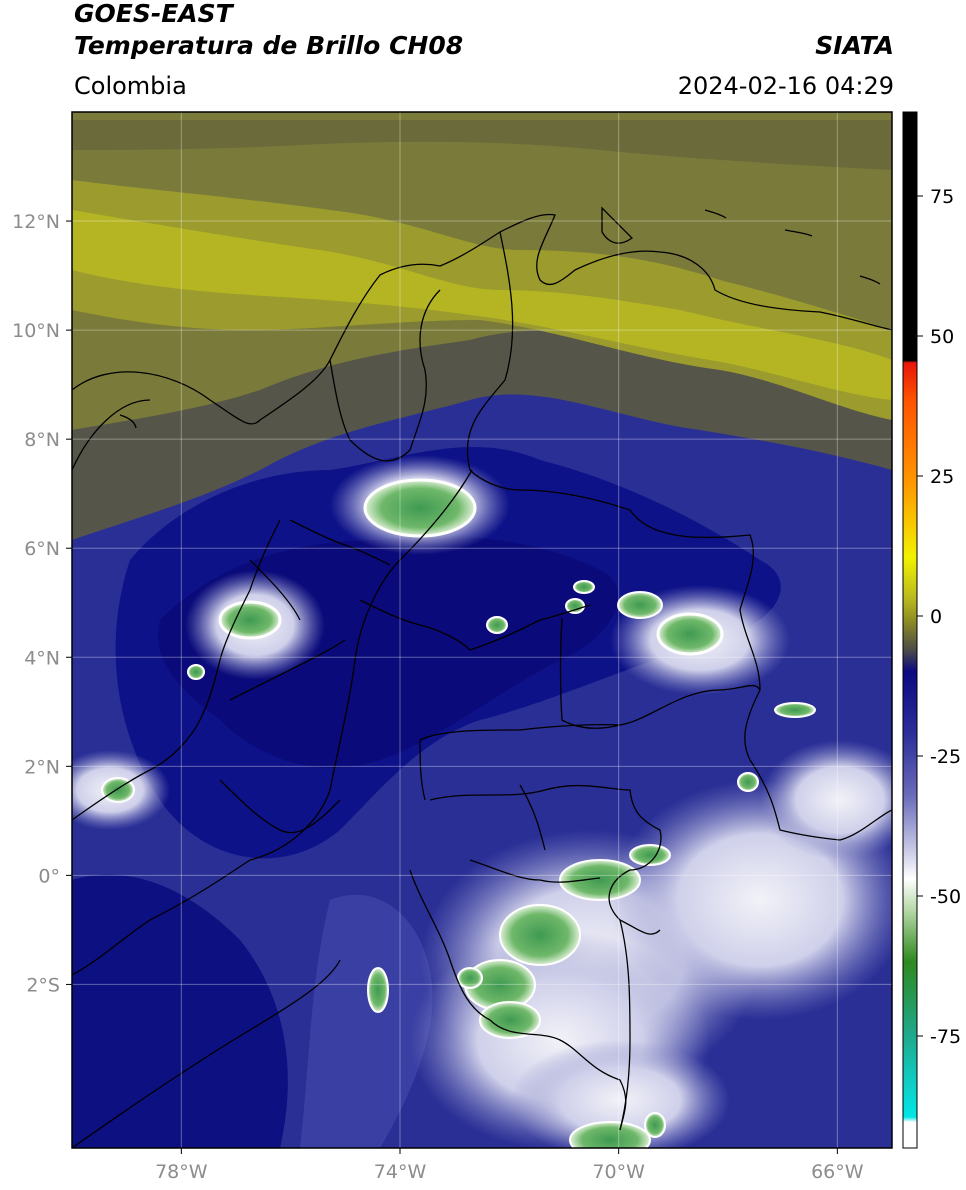  What do you see at coordinates (42, 603) in the screenshot?
I see `latitude-axis: 12°N 10°N 8°N 6°N 4°N 2°N 0° 2°S` at bounding box center [42, 603].